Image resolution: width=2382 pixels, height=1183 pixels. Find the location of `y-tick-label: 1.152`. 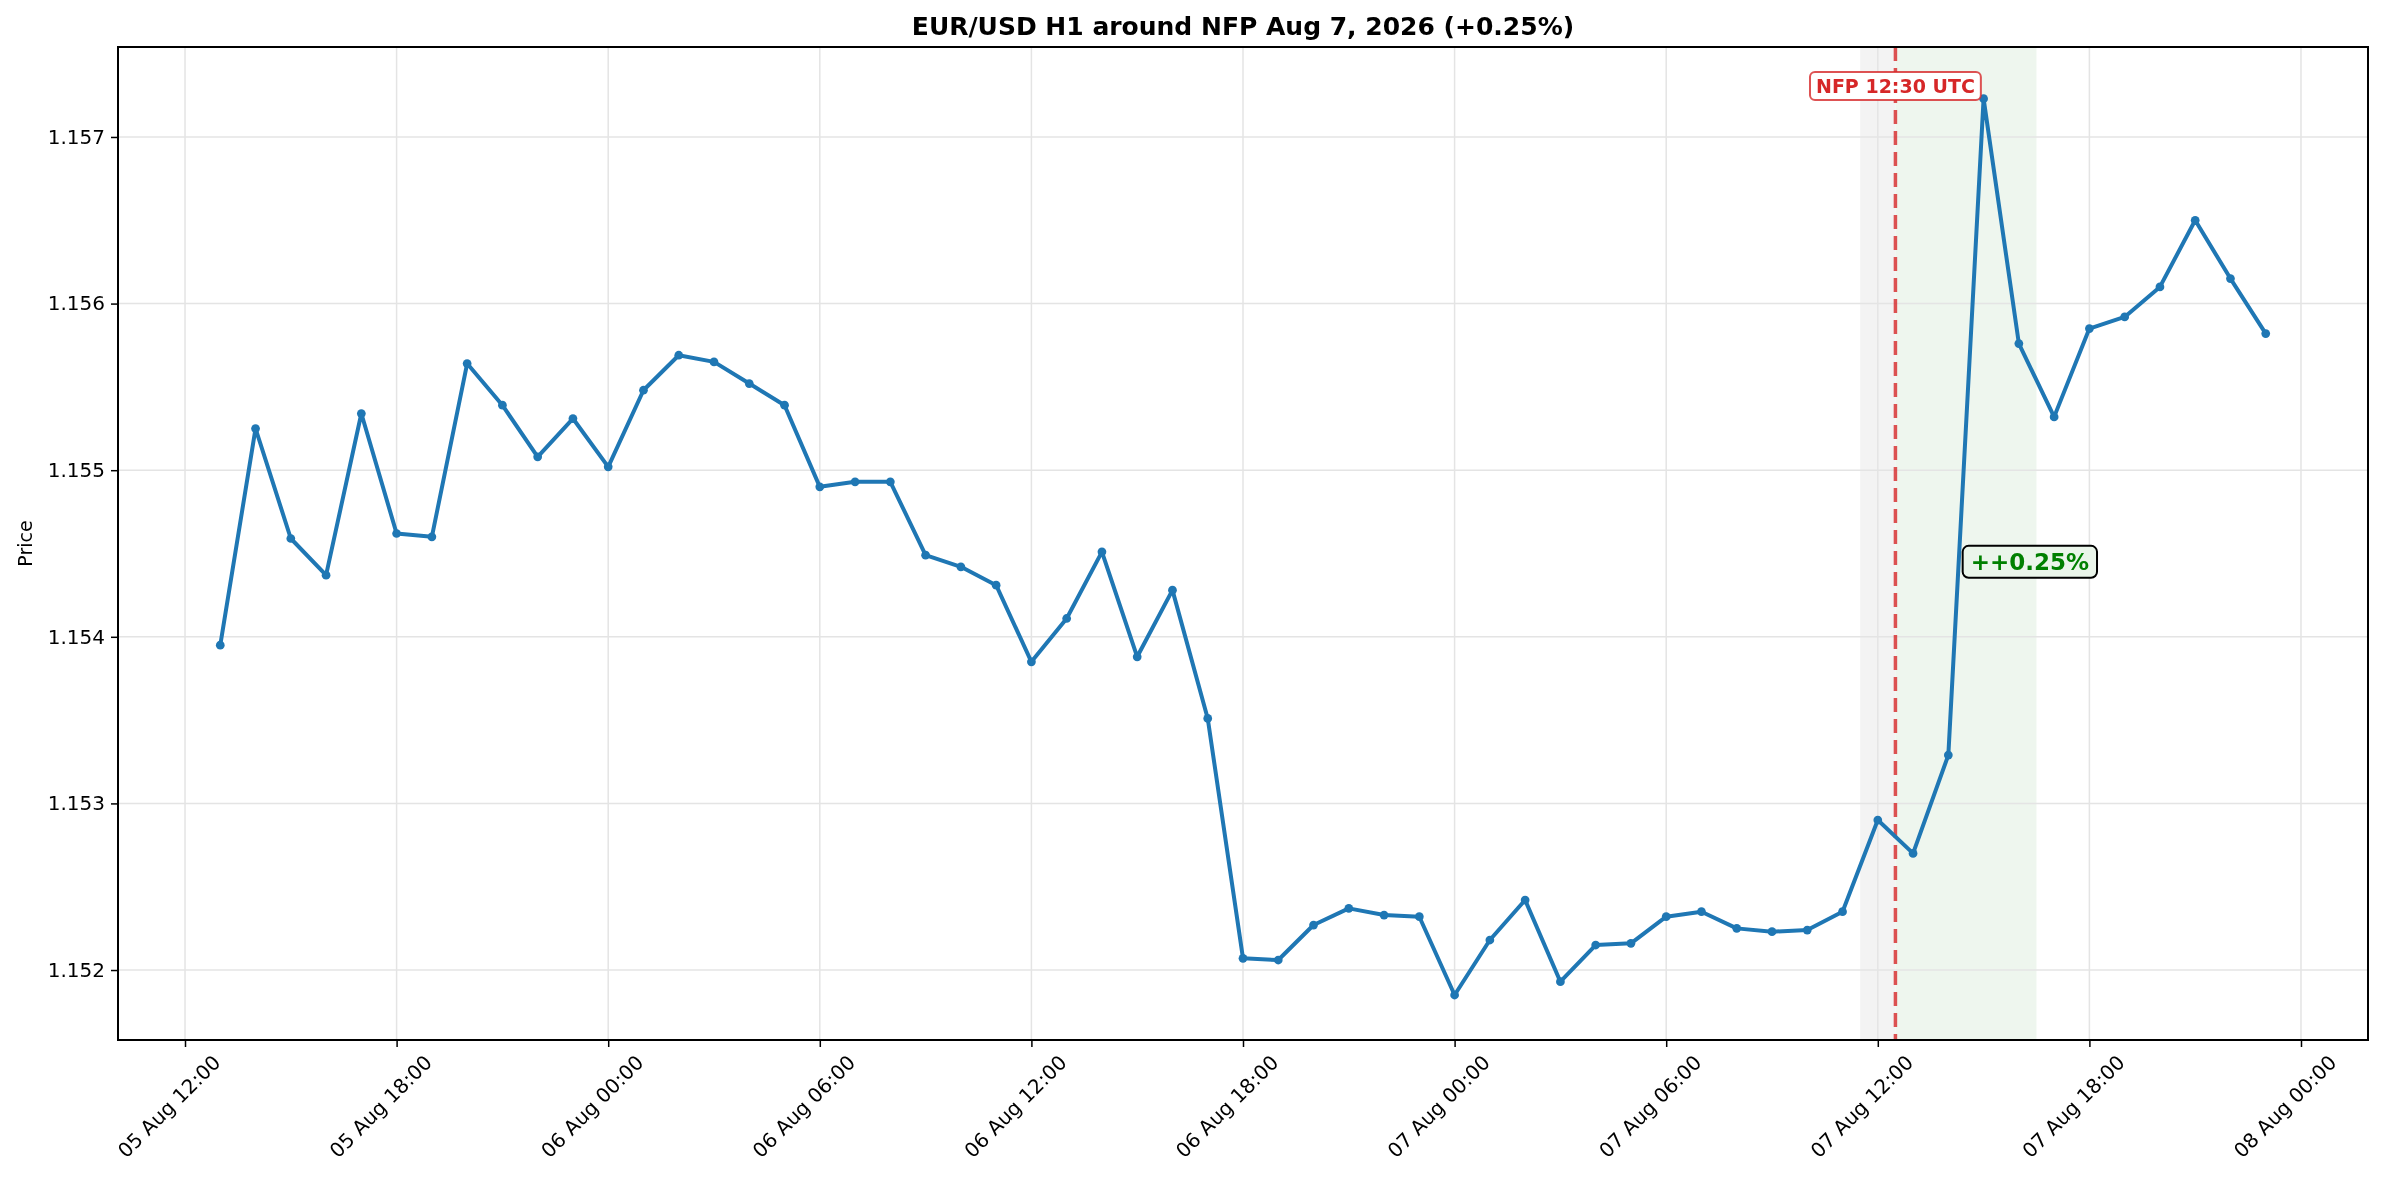

y-tick-label: 1.152 is located at coordinates (76, 969).